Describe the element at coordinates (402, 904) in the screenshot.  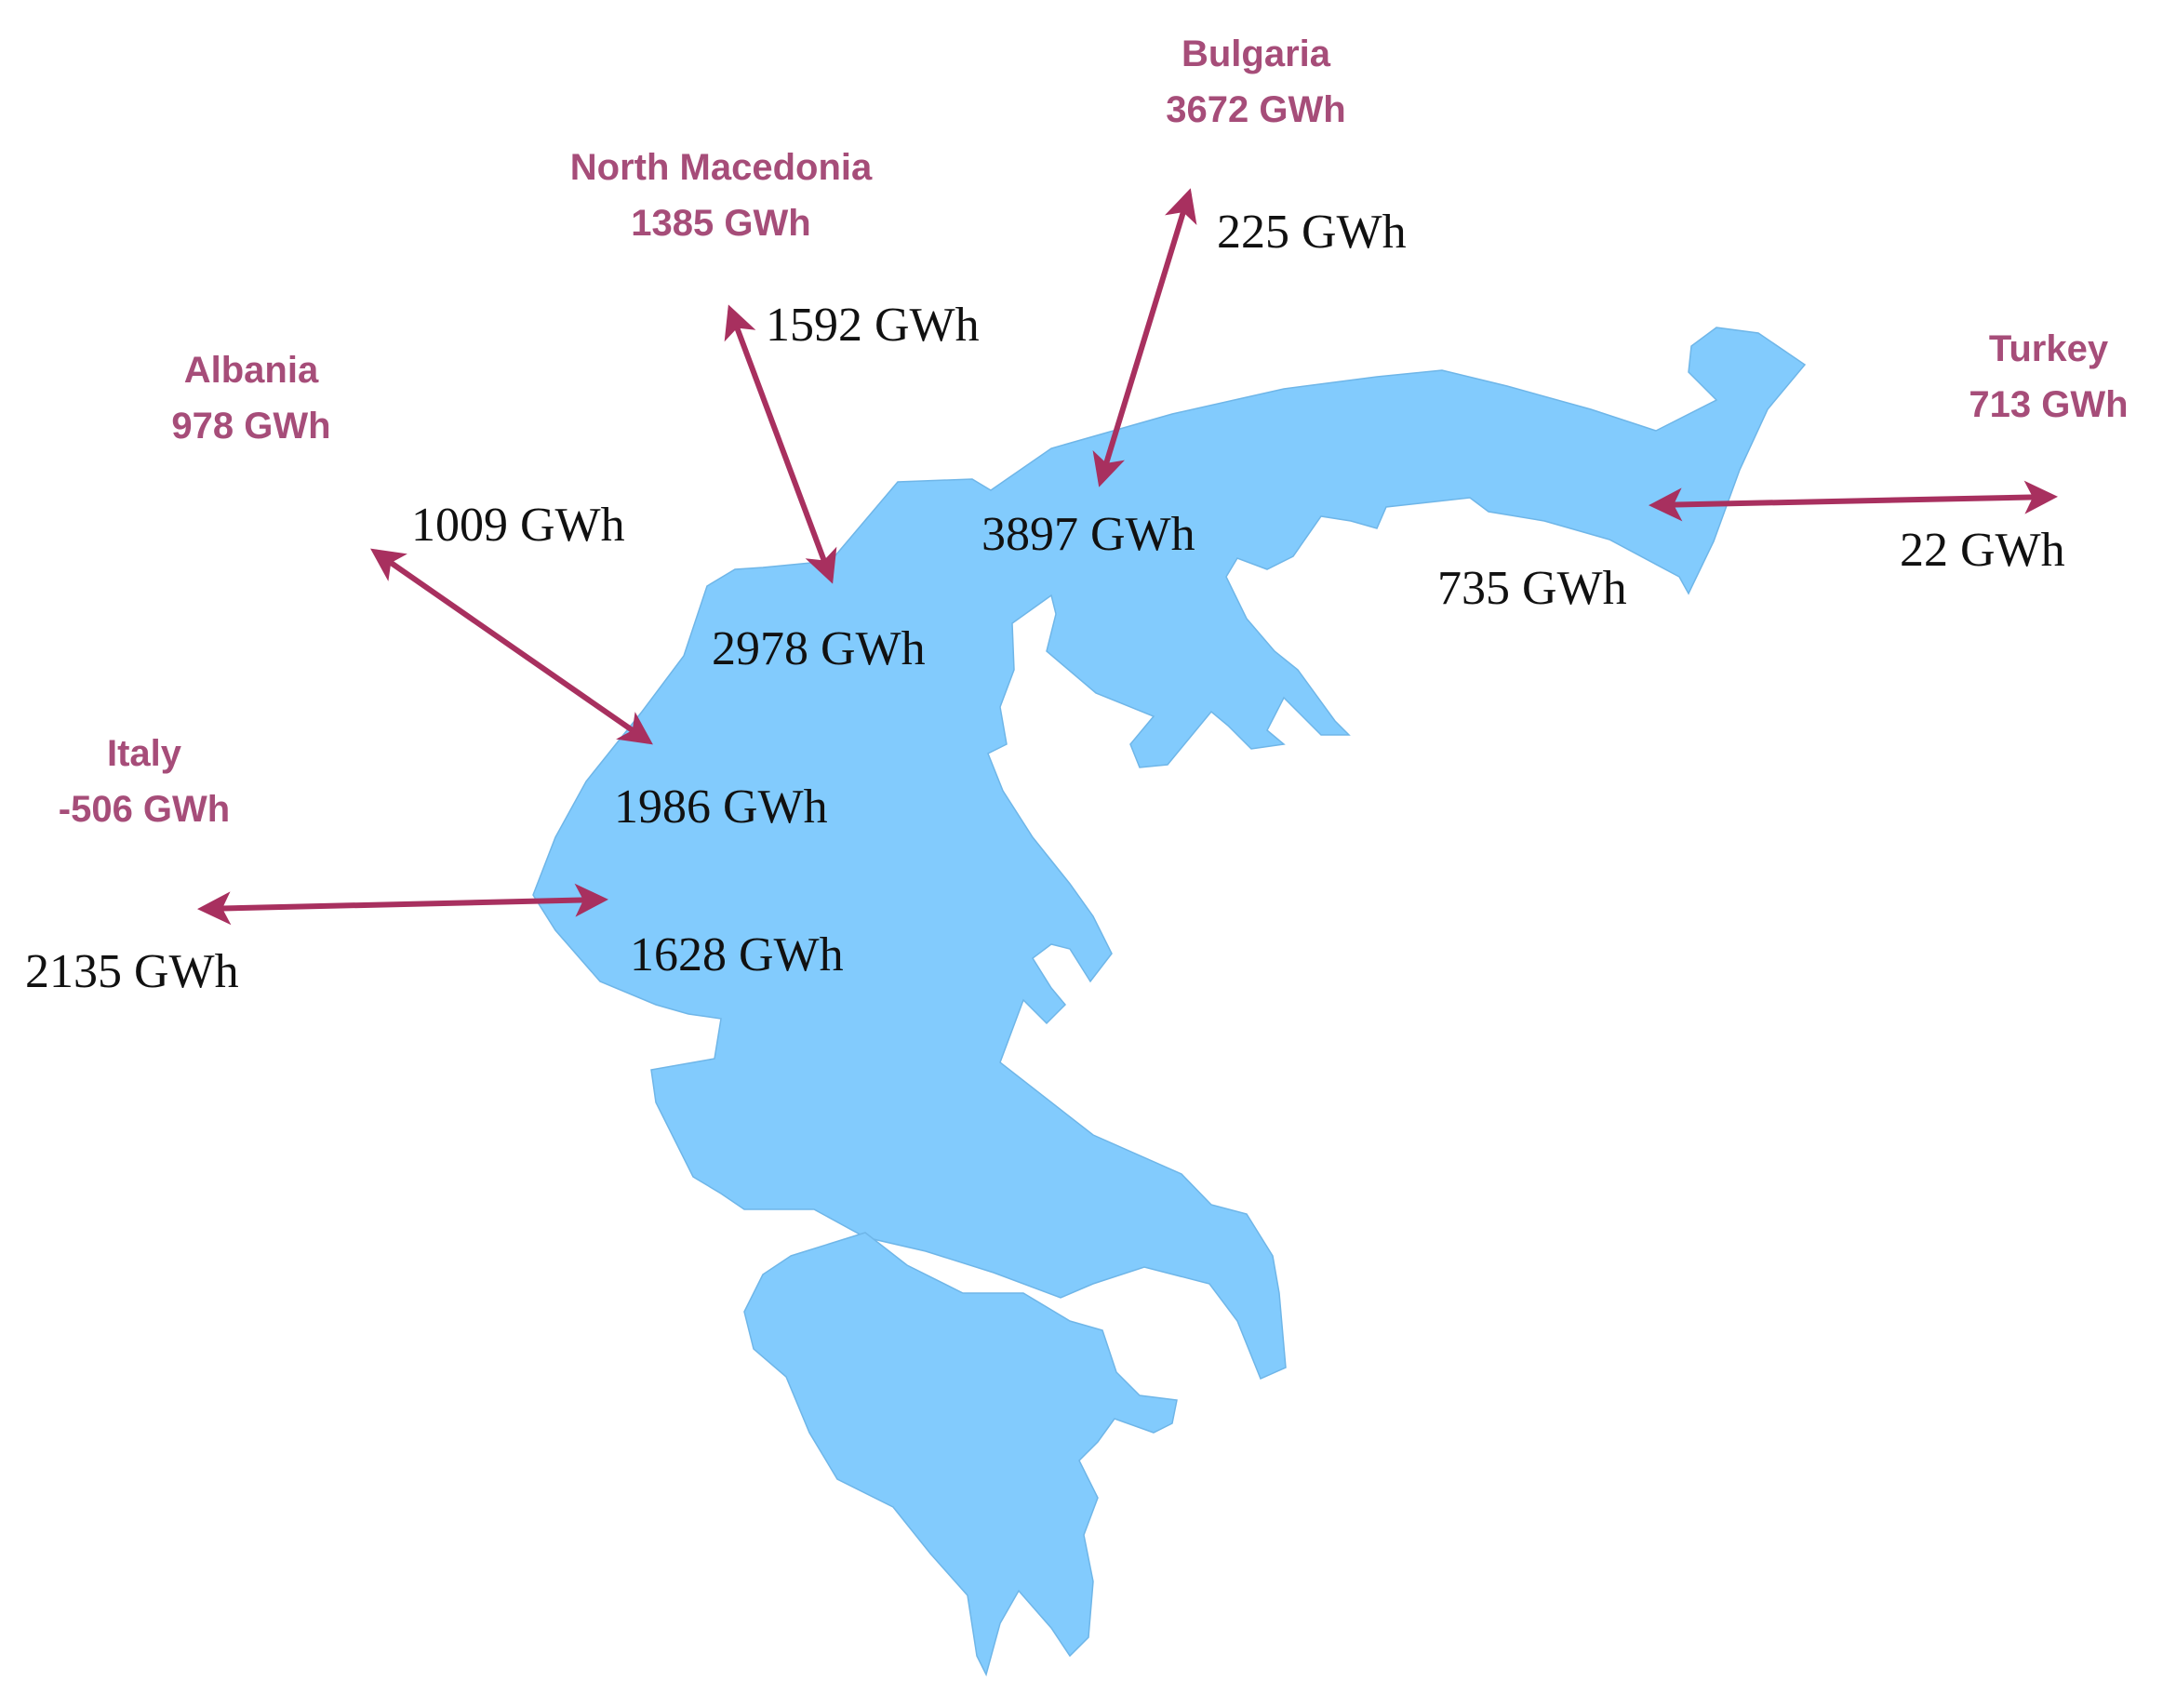
I see `arrow-italy` at that location.